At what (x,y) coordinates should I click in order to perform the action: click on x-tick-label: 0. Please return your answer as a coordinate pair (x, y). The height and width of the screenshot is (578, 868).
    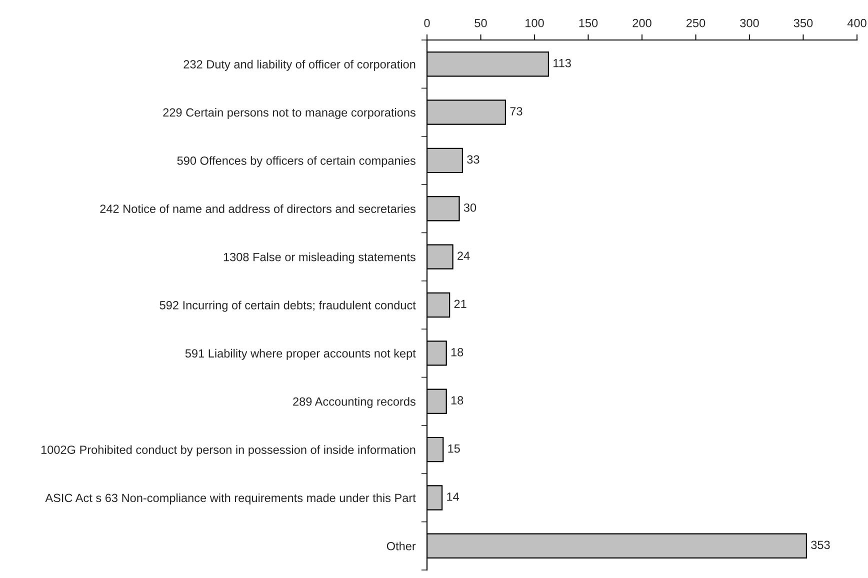
    Looking at the image, I should click on (427, 23).